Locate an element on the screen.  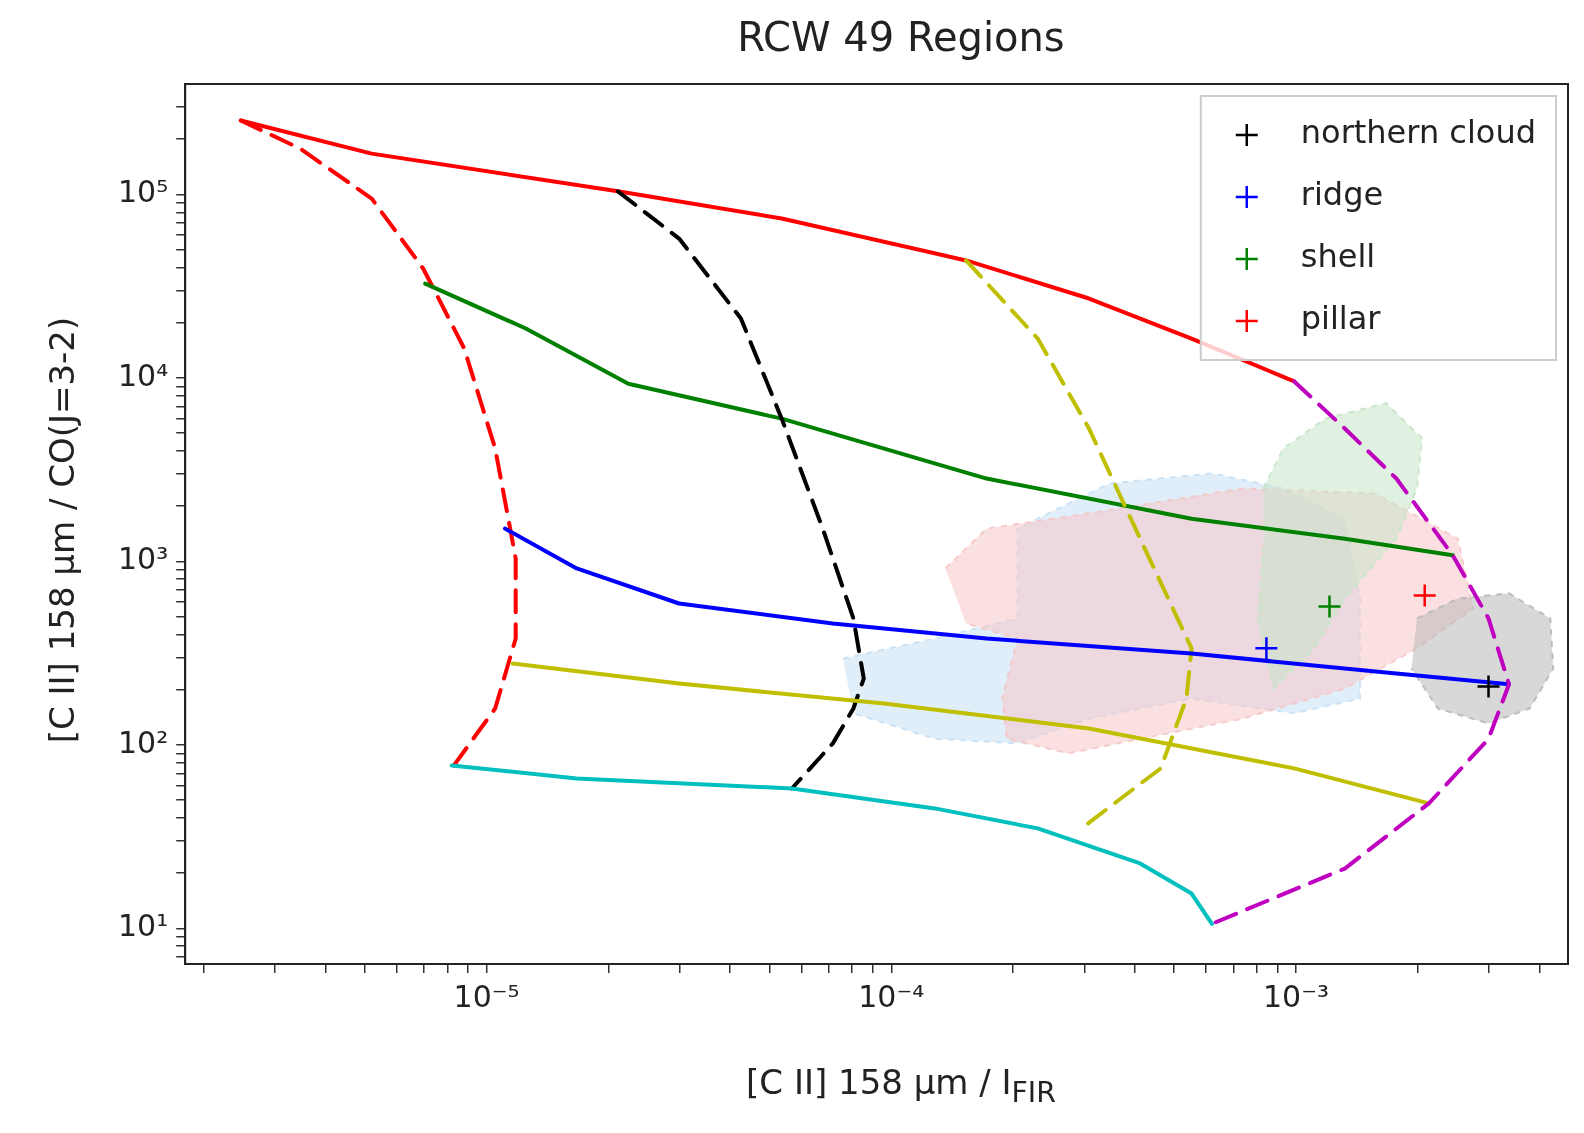
y-tick-label: 10¹ is located at coordinates (143, 926).